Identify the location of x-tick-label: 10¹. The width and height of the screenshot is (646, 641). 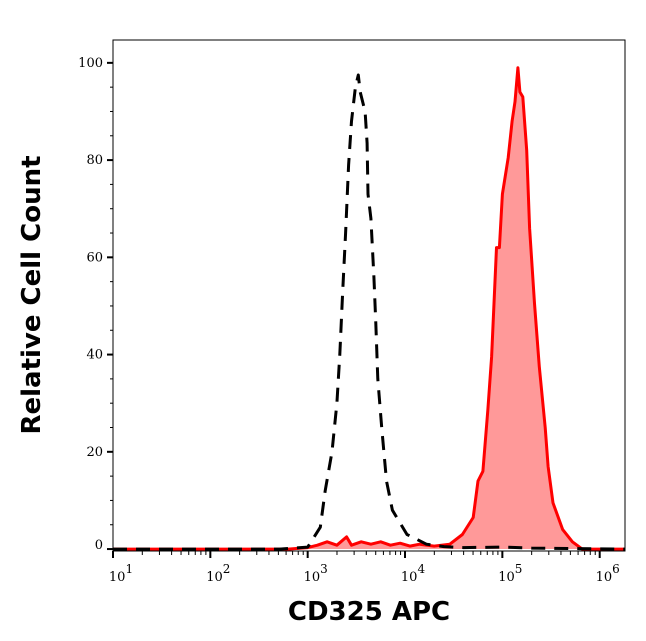
(121, 573).